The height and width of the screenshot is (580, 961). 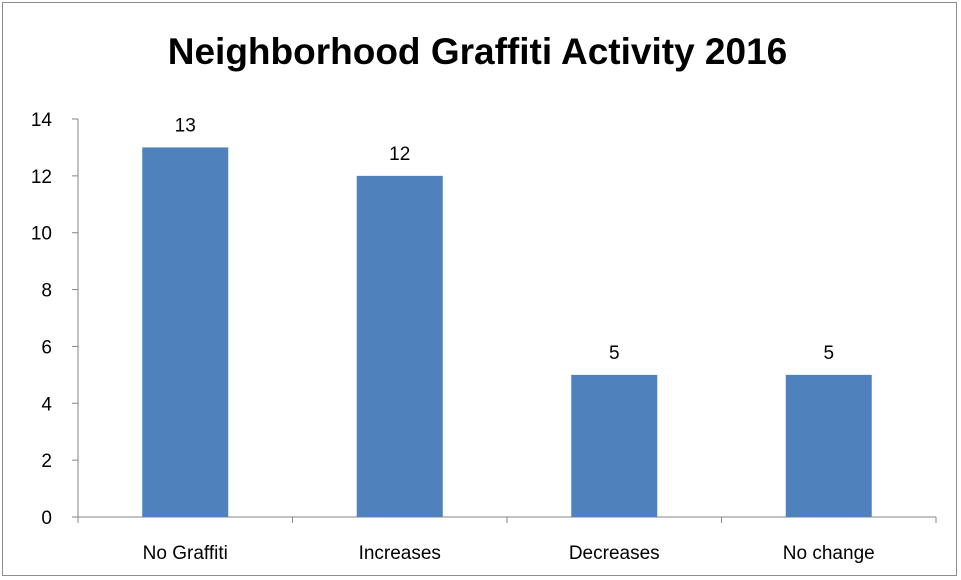 What do you see at coordinates (828, 445) in the screenshot?
I see `bar-no-change` at bounding box center [828, 445].